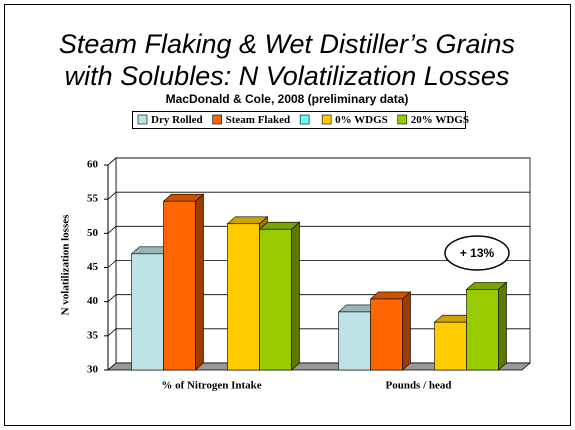 This screenshot has width=575, height=430. I want to click on x-tick-label: Pounds / head, so click(418, 386).